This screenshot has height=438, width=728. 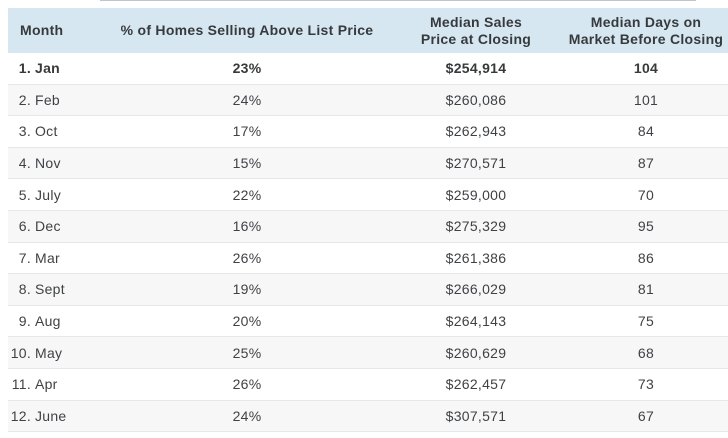 What do you see at coordinates (645, 69) in the screenshot?
I see `cell-median-days: 104` at bounding box center [645, 69].